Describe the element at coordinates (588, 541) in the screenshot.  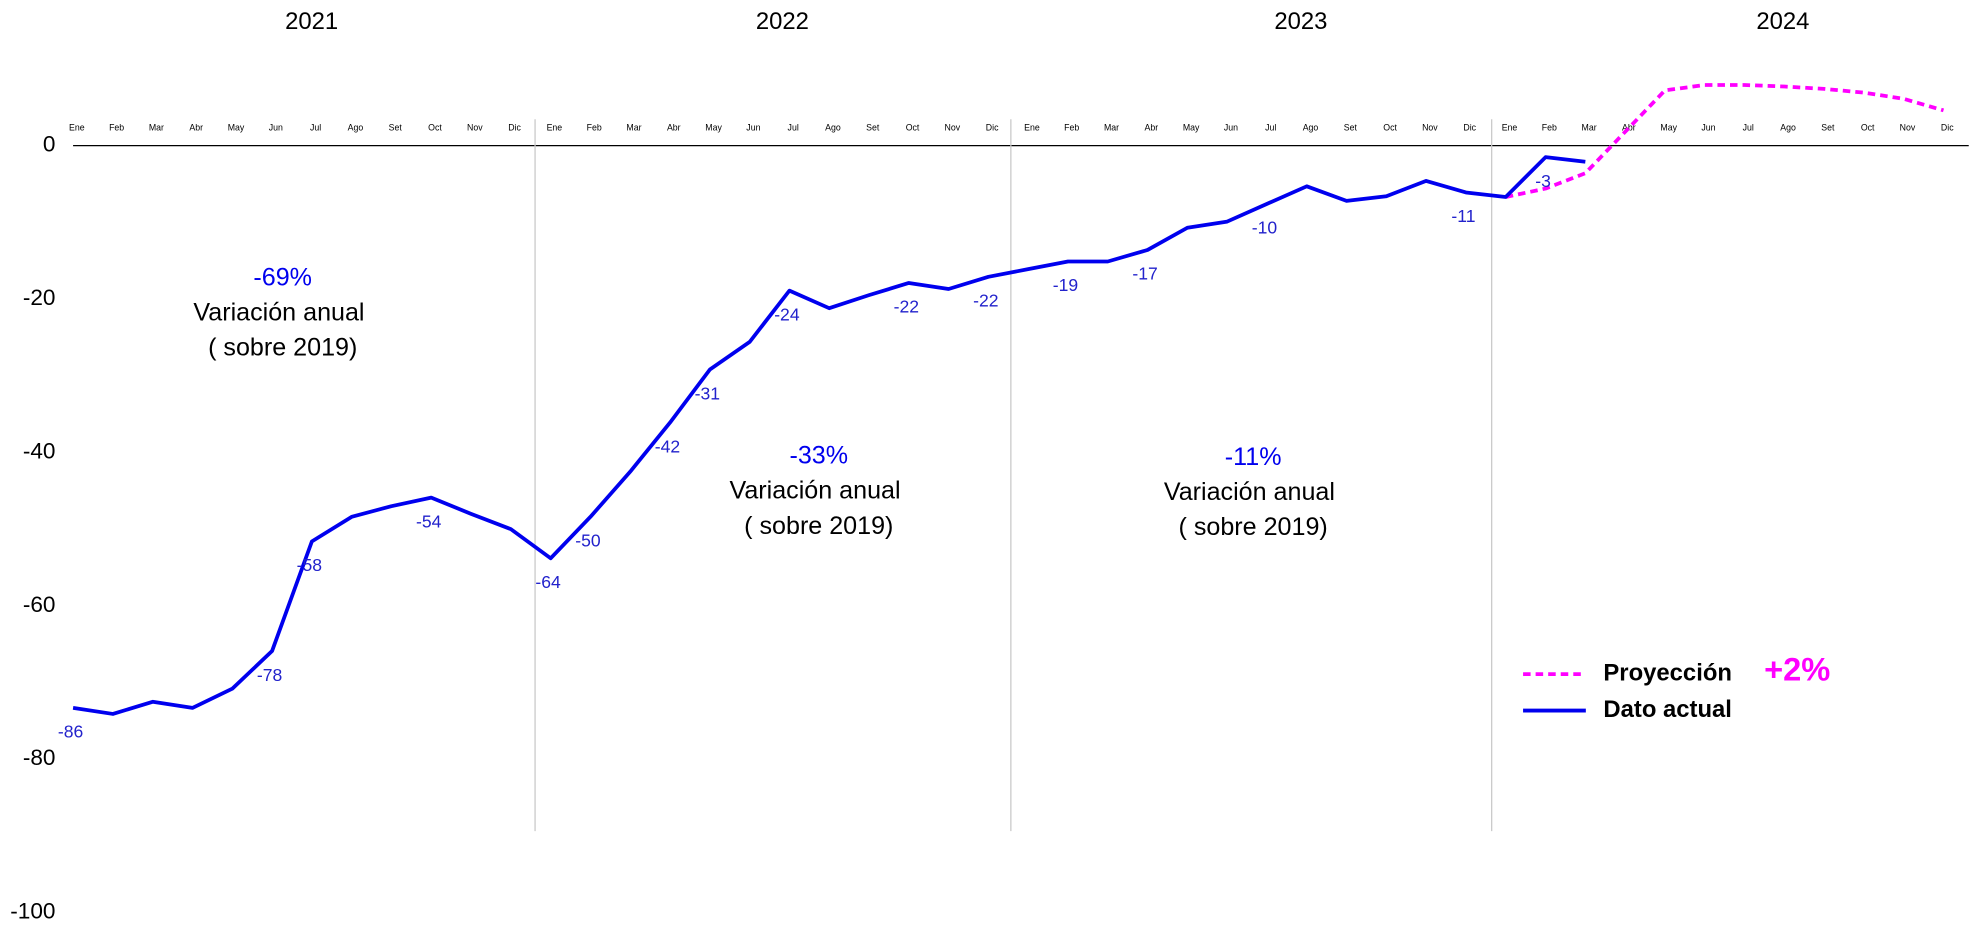
I see `point-label: -50` at that location.